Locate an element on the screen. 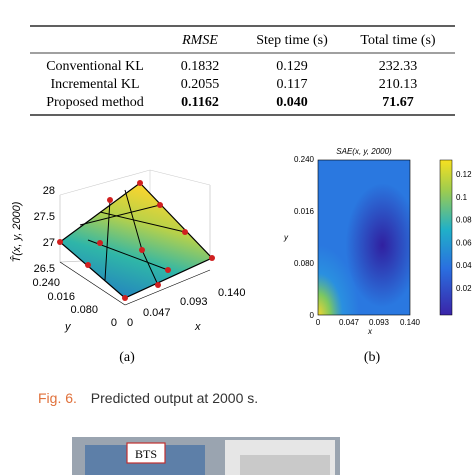 Image resolution: width=474 pixels, height=475 pixels. photo: BTS is located at coordinates (206, 456).